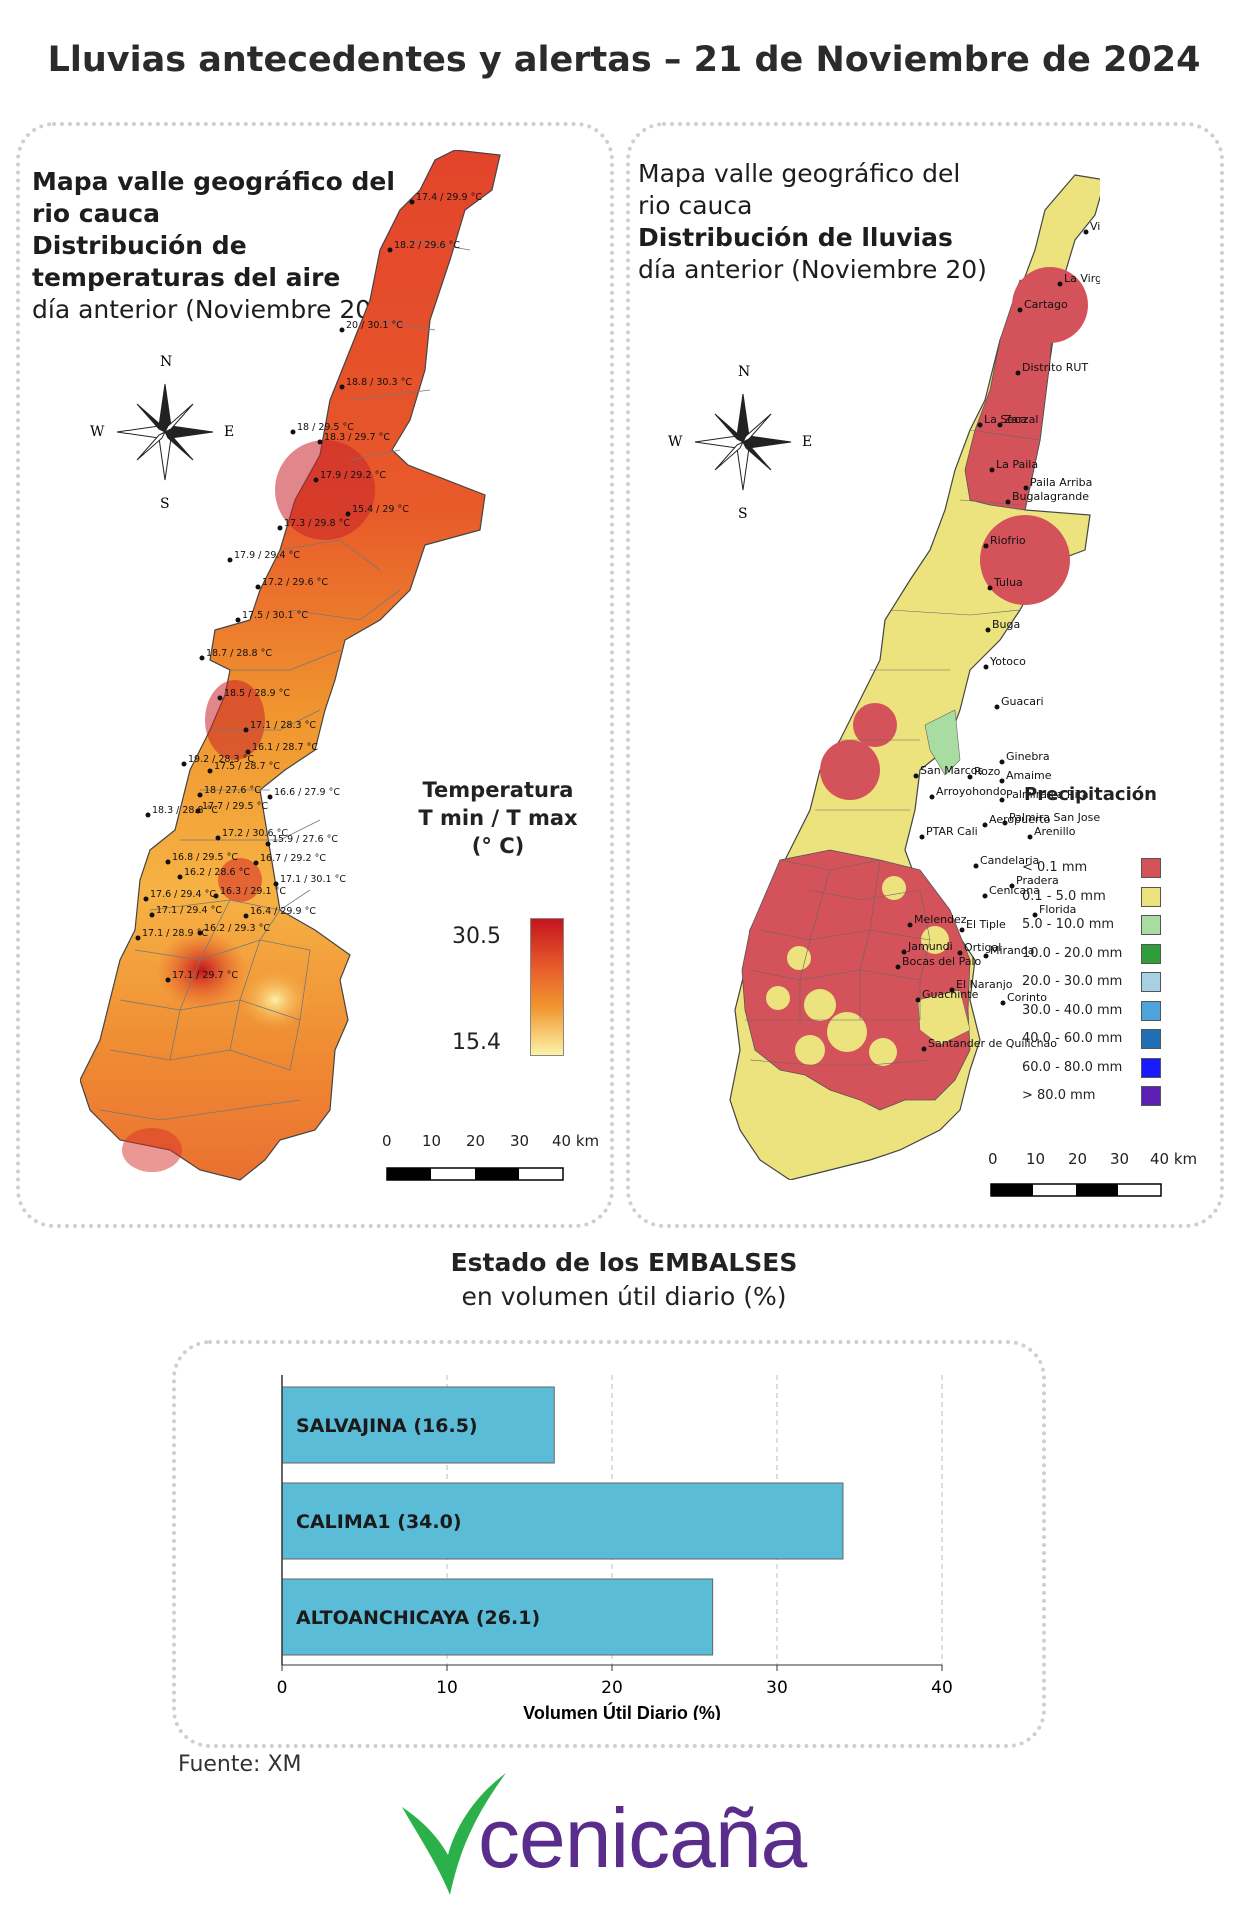 The image size is (1248, 1920). Describe the element at coordinates (930, 946) in the screenshot. I see `town-label: Jamundi` at that location.